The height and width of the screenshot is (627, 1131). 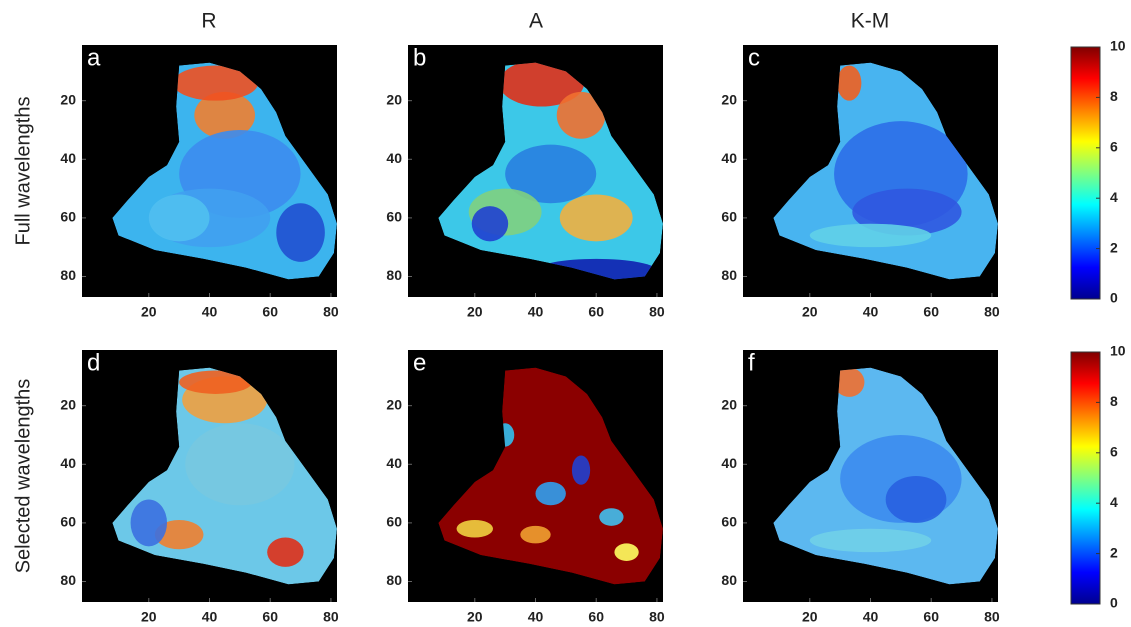 What do you see at coordinates (751, 362) in the screenshot?
I see `panel-letter: f` at bounding box center [751, 362].